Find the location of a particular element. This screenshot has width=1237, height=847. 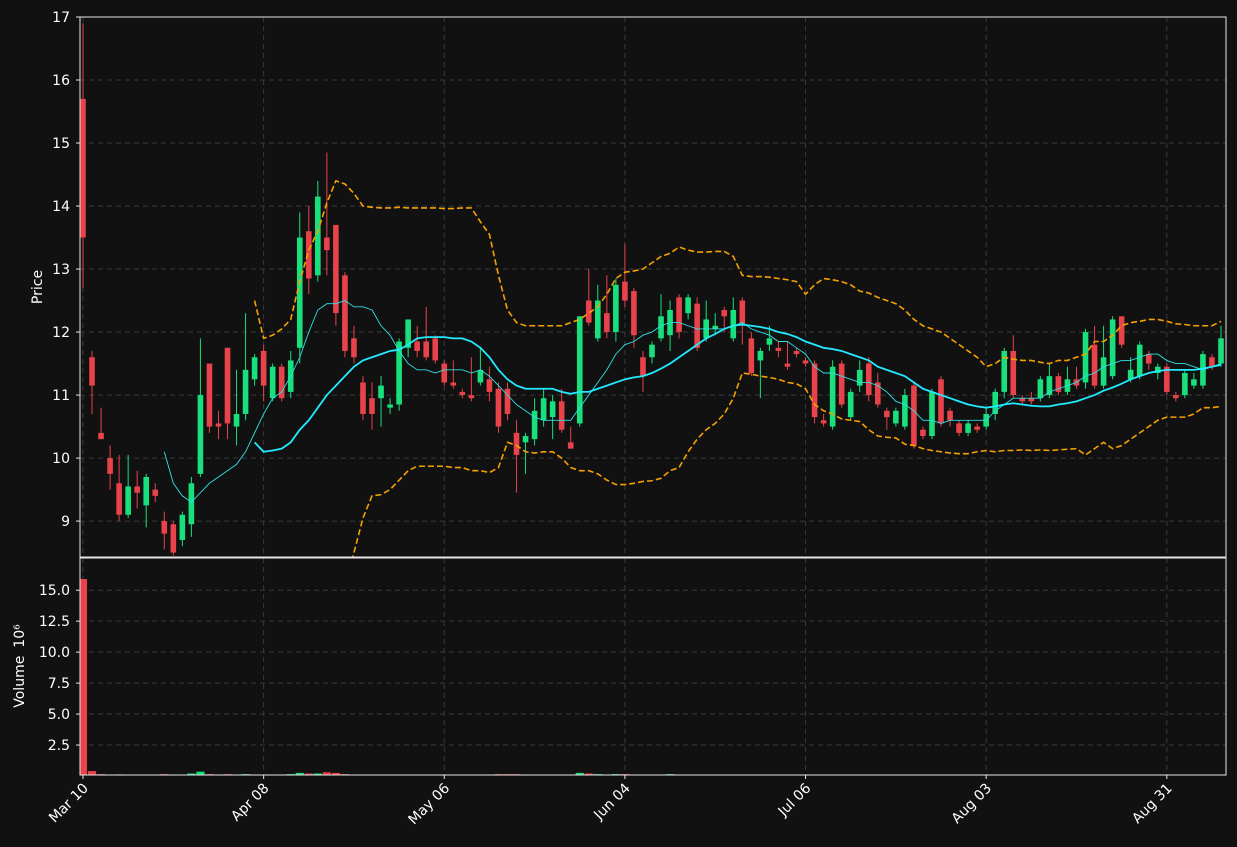

y-tick-label: 17 is located at coordinates (61, 18).